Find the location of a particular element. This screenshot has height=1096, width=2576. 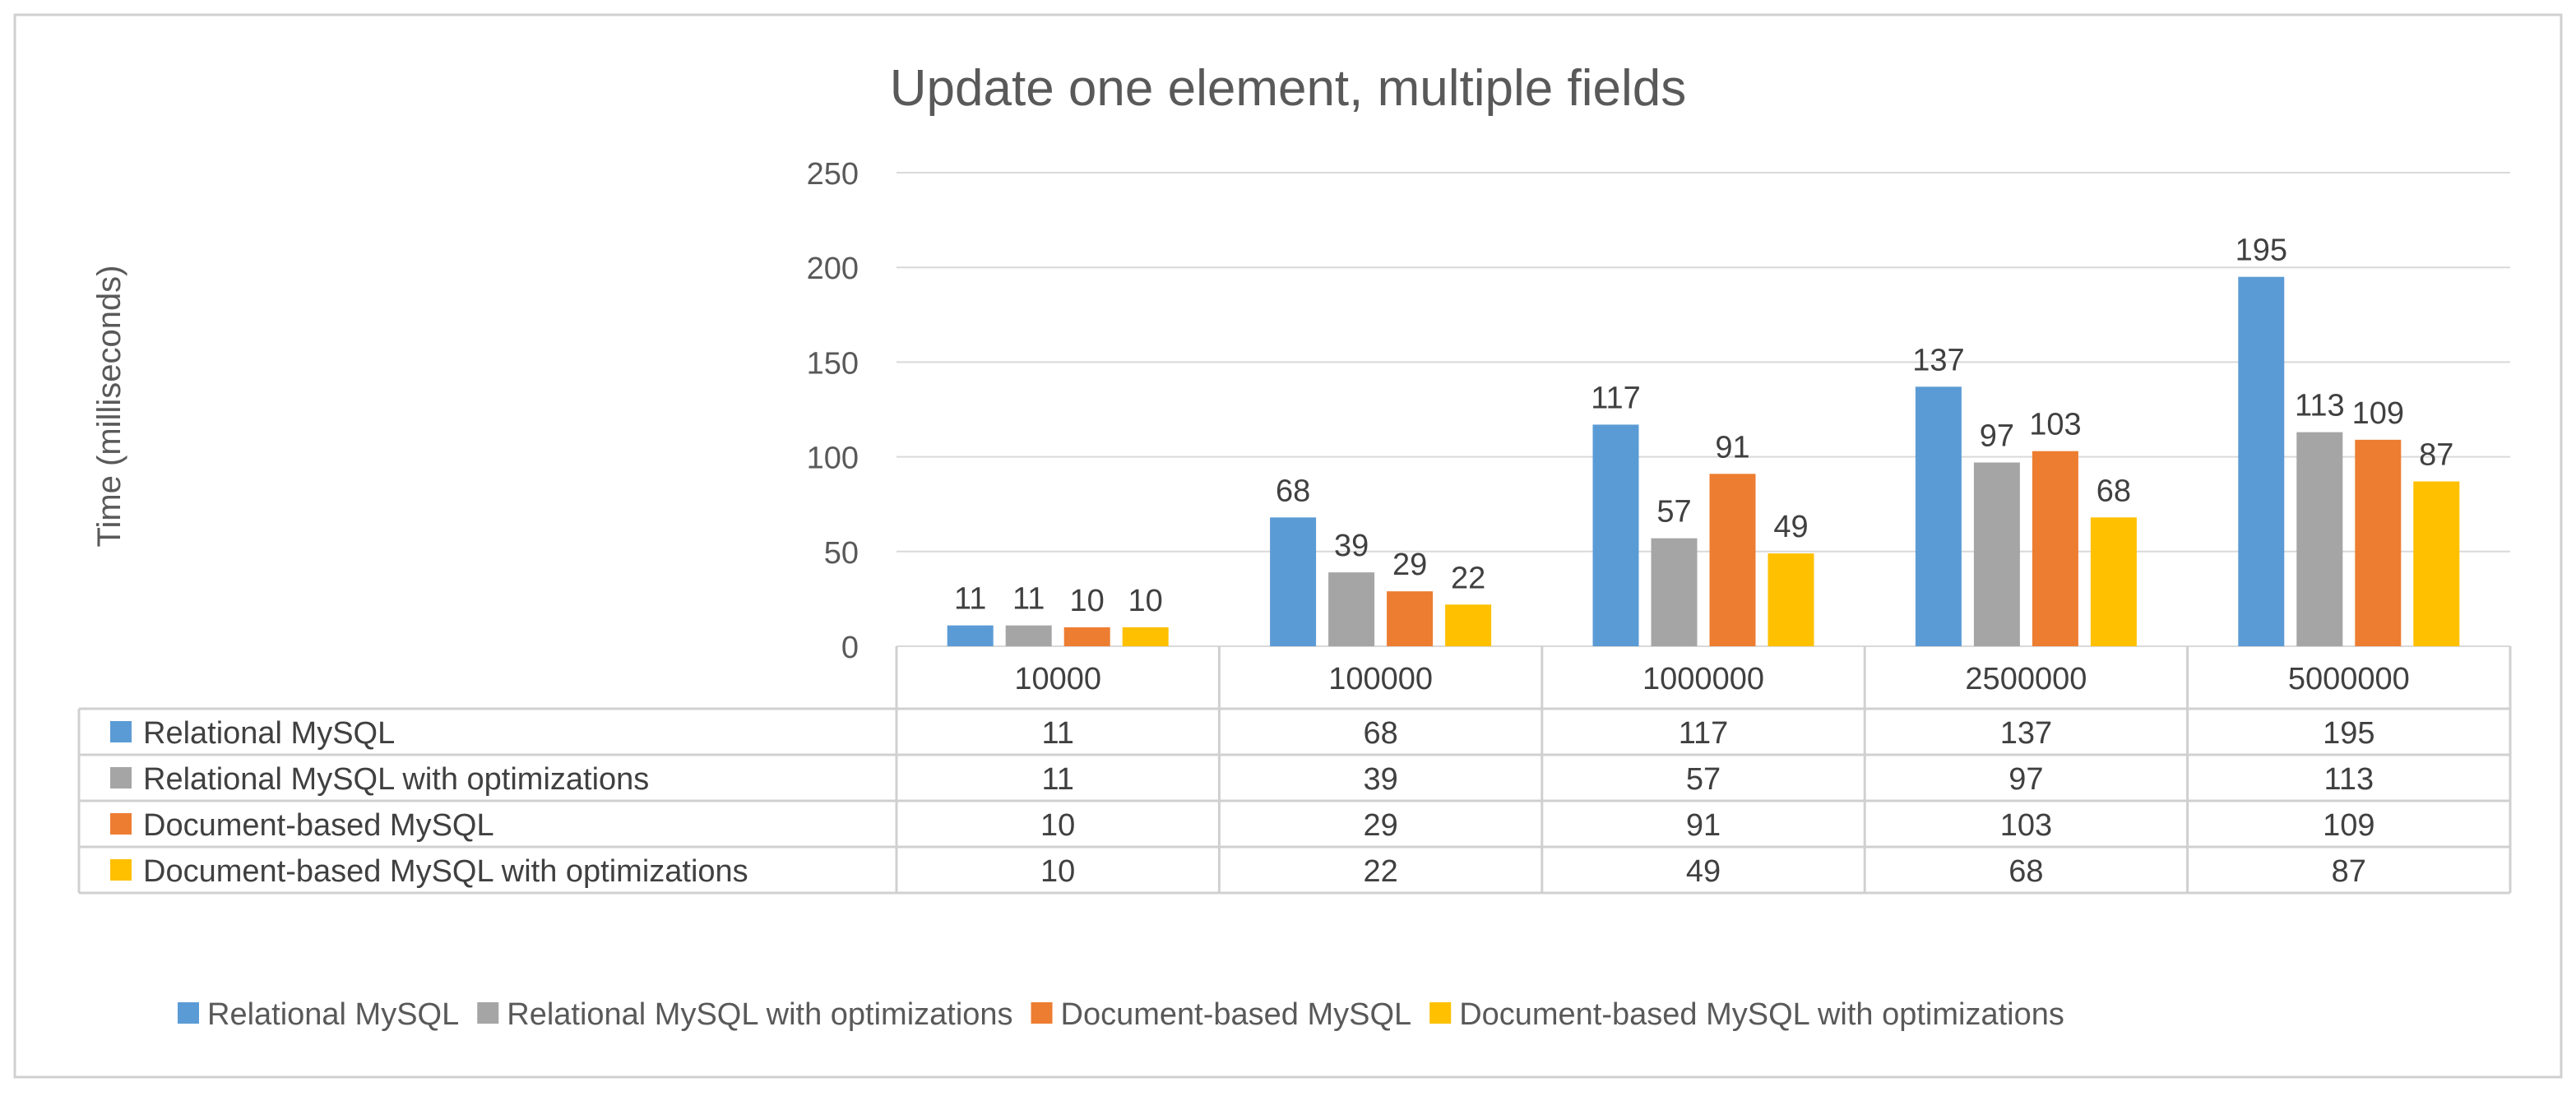

table-cell: 49 is located at coordinates (1704, 872).